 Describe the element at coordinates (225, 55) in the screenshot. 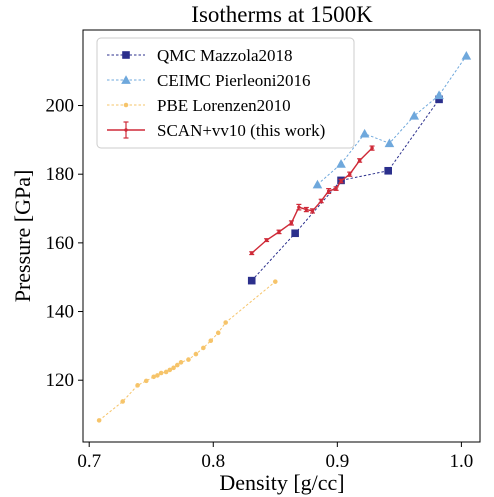

I see `legend-label: QMC Mazzola2018` at that location.